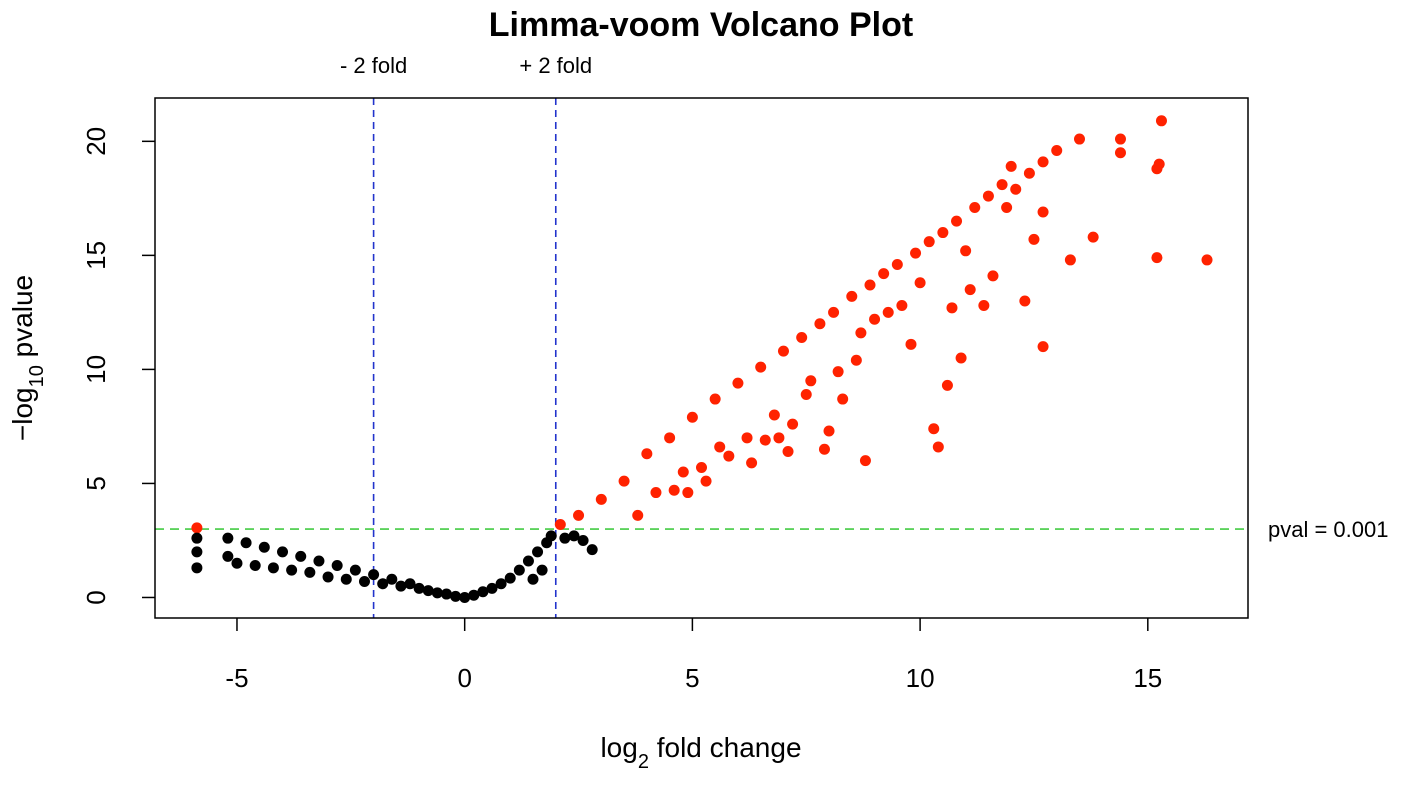  I want to click on fold-line-label-1: - 2 fold, so click(373, 65).